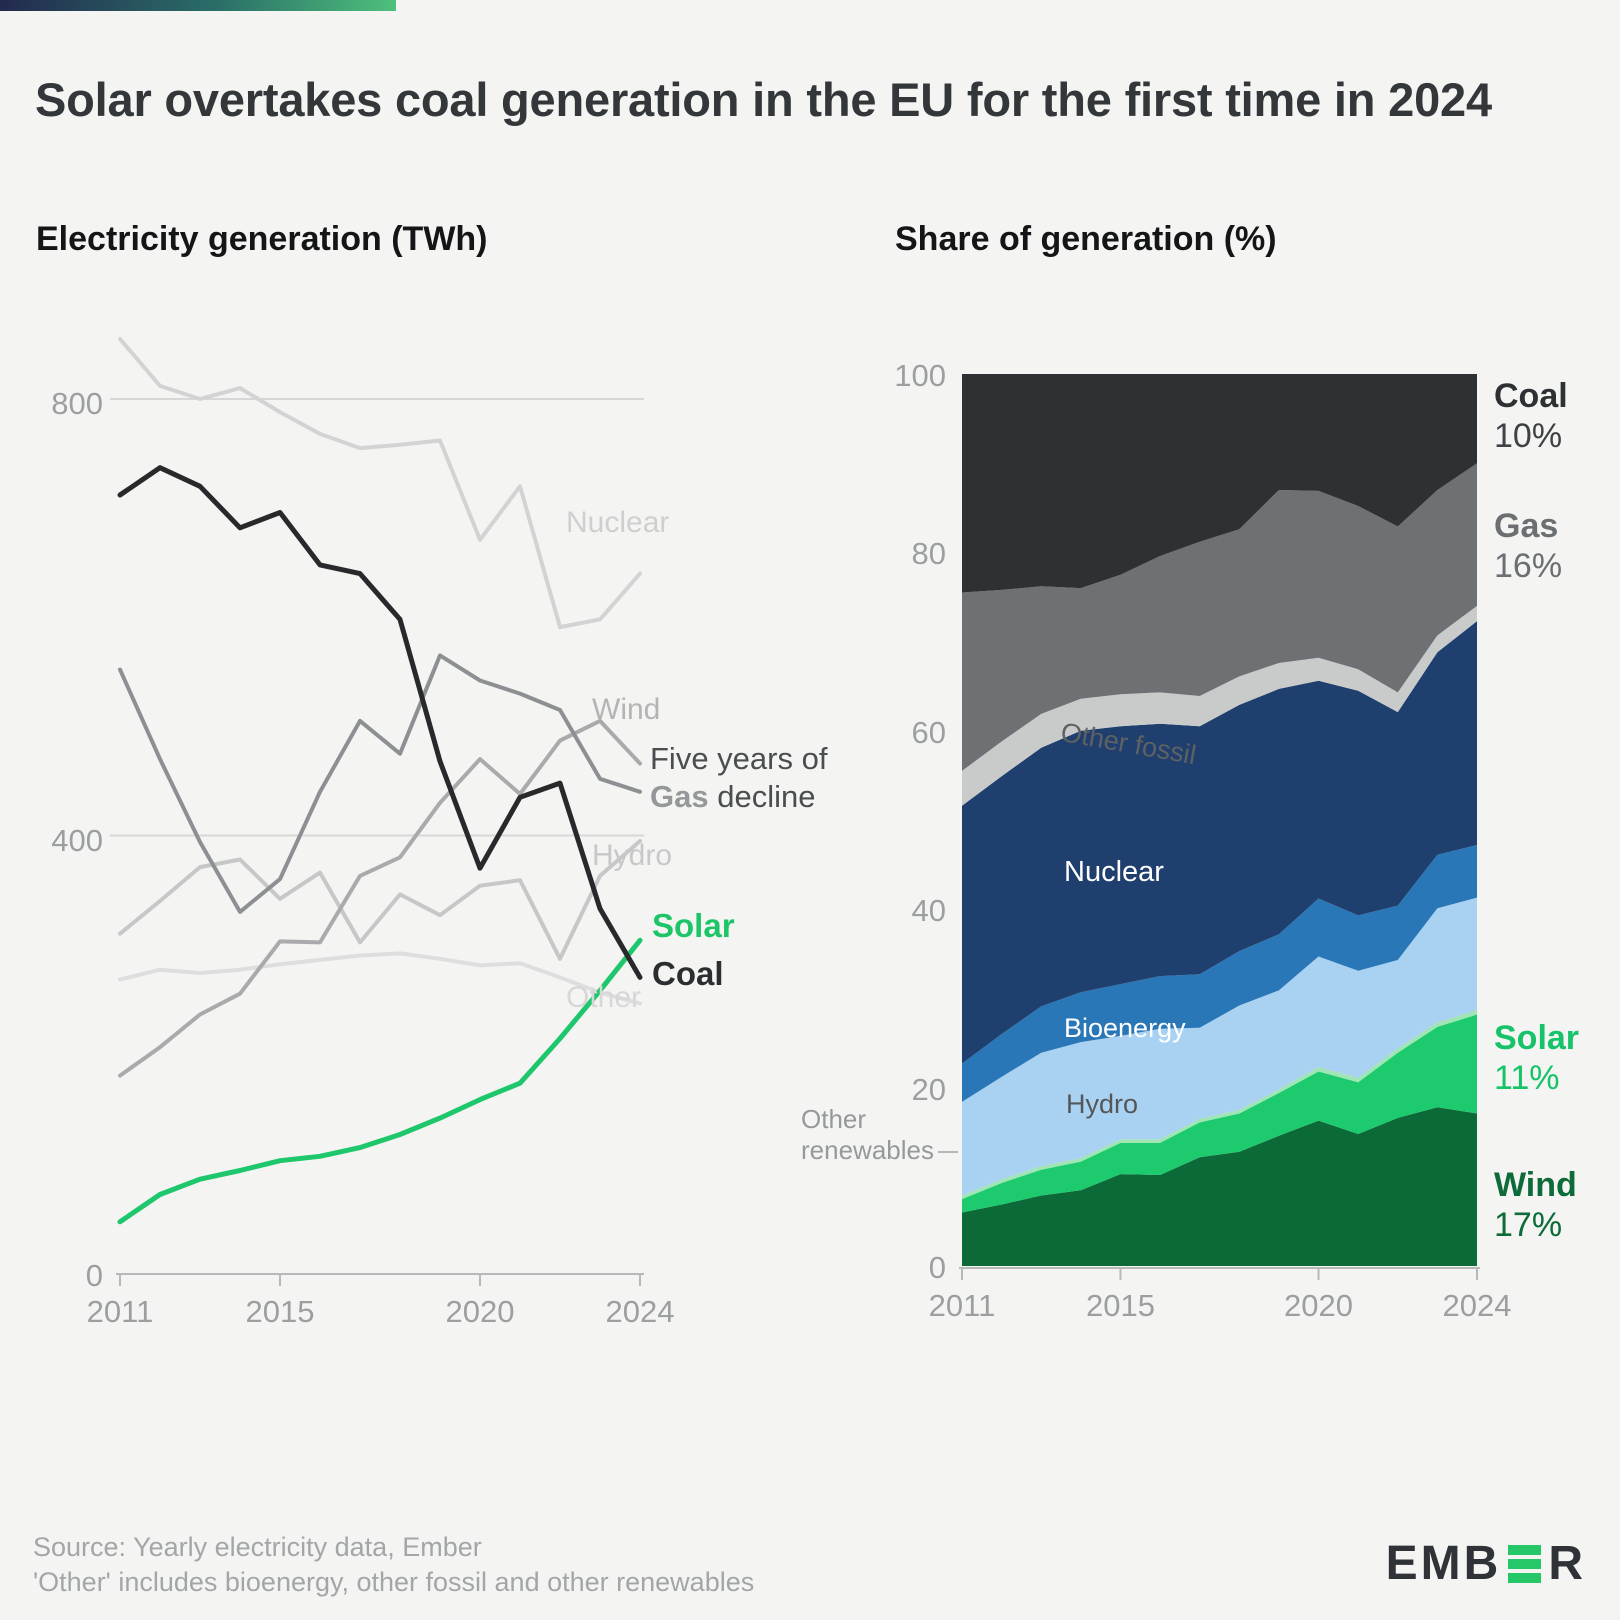  Describe the element at coordinates (380, 783) in the screenshot. I see `line-series-gas` at that location.